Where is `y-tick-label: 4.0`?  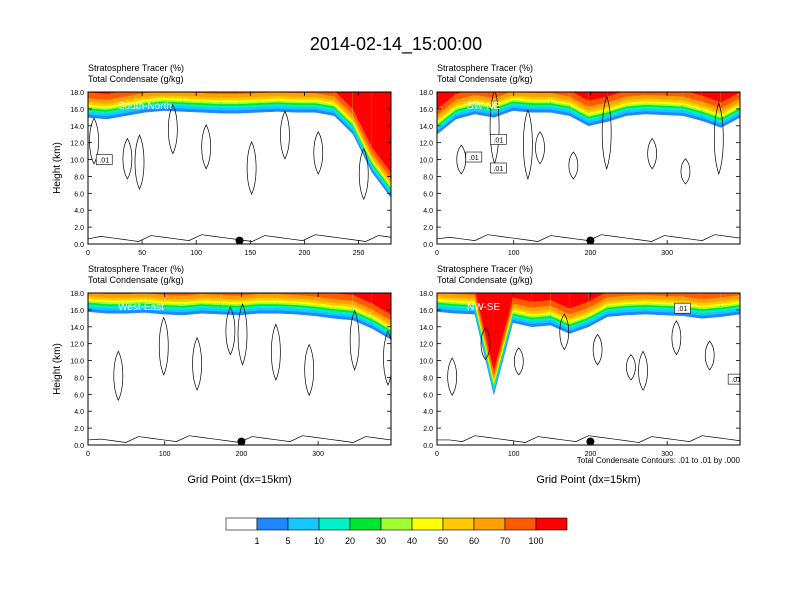
y-tick-label: 4.0 is located at coordinates (79, 412).